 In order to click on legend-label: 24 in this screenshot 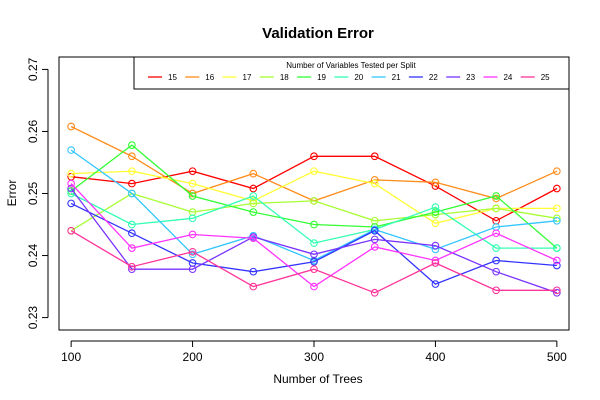, I will do `click(507, 77)`.